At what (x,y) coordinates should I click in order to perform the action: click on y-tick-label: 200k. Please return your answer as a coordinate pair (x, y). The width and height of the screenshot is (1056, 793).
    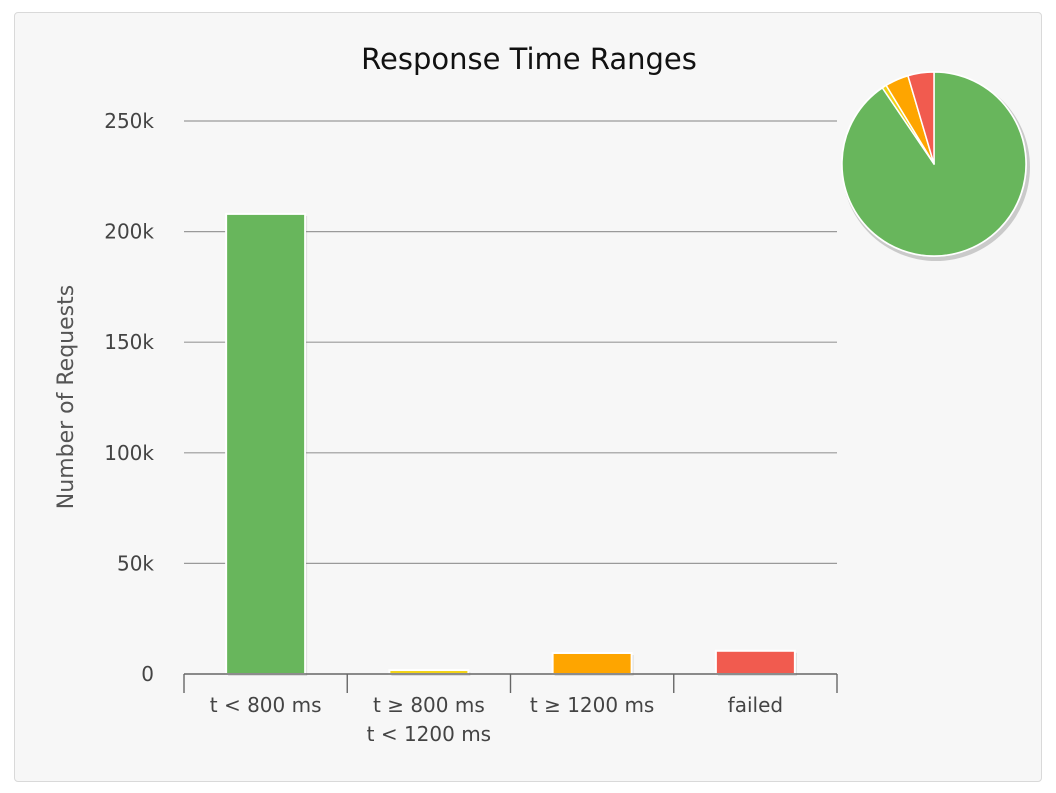
    Looking at the image, I should click on (129, 232).